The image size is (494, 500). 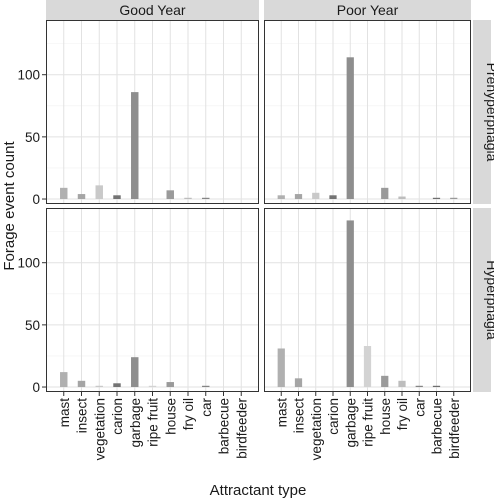 I want to click on facet-label-hyperphagia: Hyperphagia, so click(x=489, y=300).